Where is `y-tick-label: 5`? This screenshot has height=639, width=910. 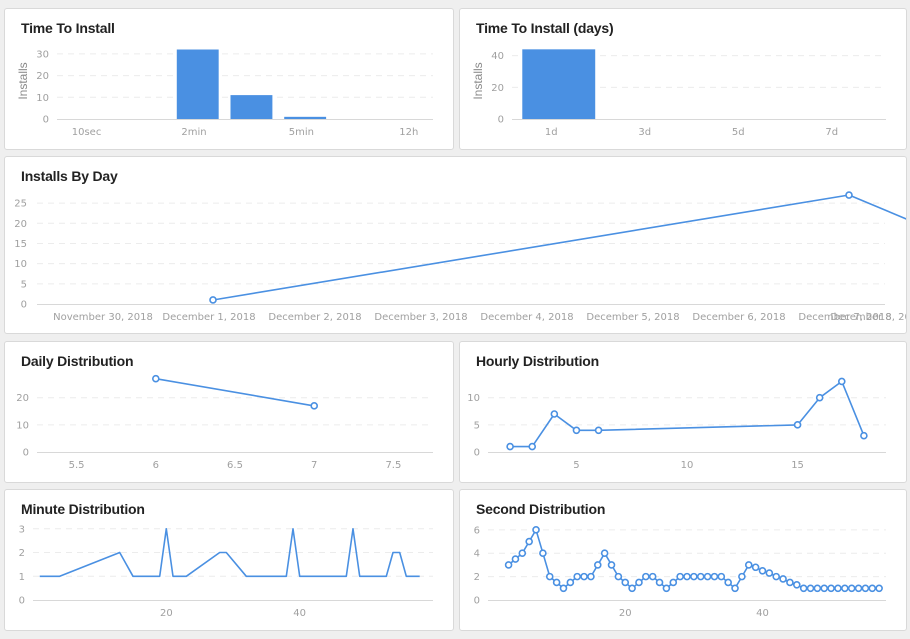
y-tick-label: 5 is located at coordinates (24, 284).